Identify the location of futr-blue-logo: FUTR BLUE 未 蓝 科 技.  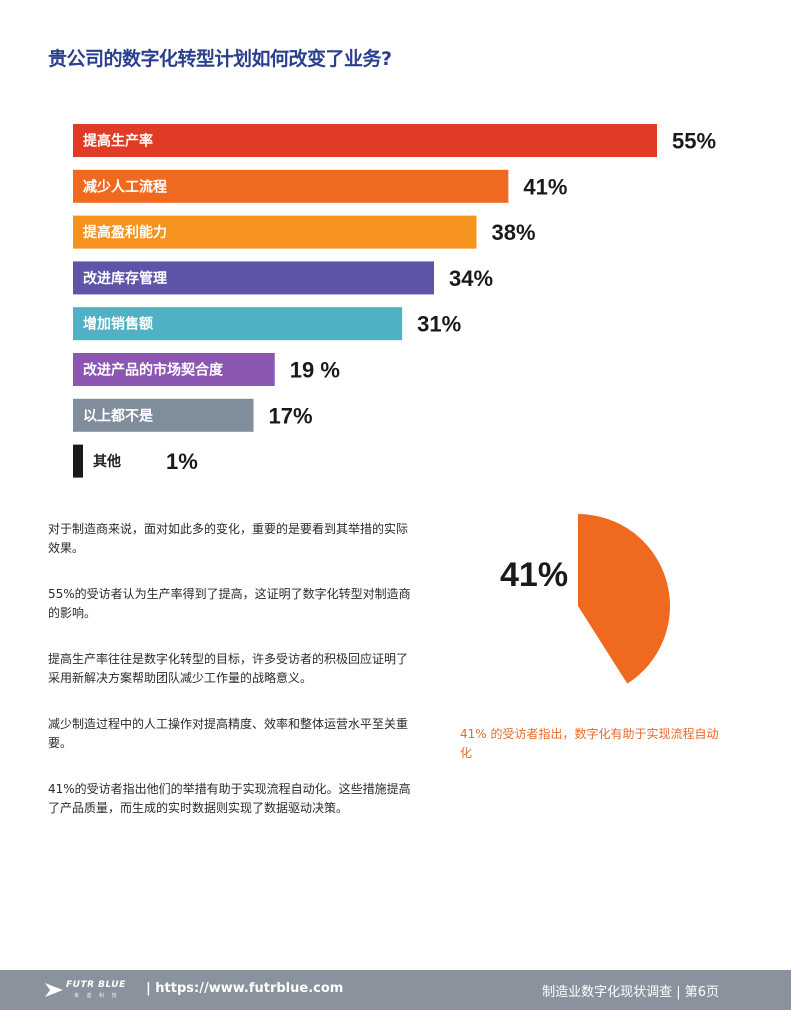
(94, 990).